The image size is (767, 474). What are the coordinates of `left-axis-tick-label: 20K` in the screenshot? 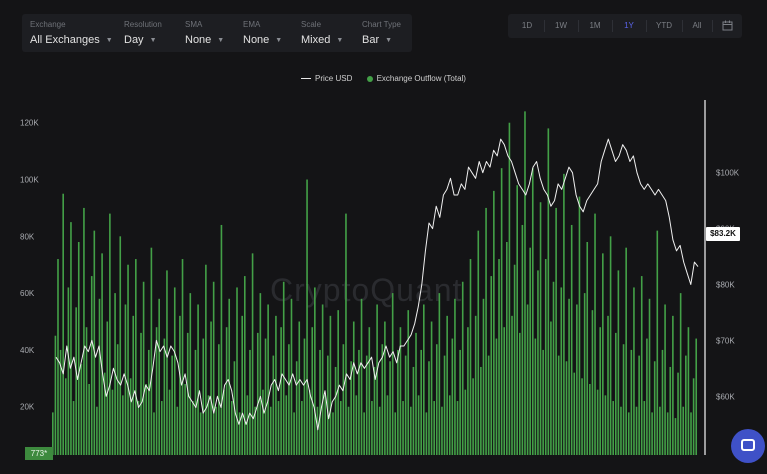 It's located at (27, 407).